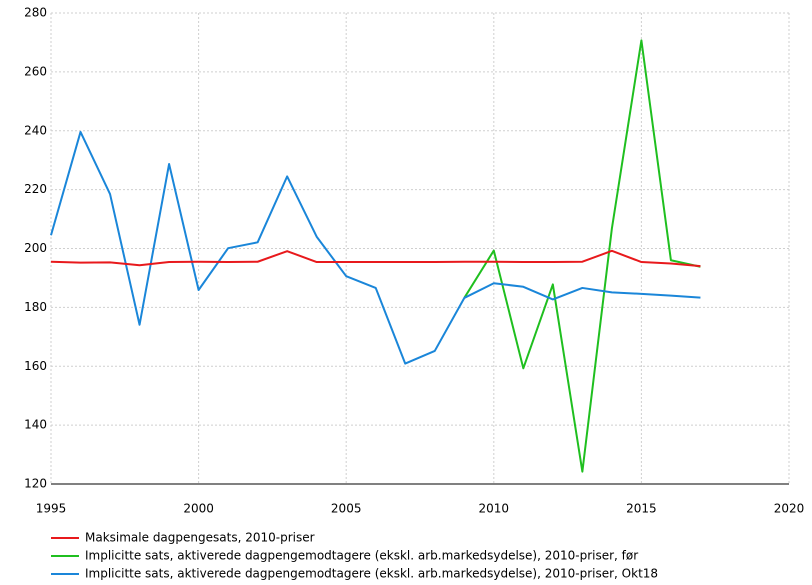  Describe the element at coordinates (35, 248) in the screenshot. I see `y-tick-label: 200` at that location.